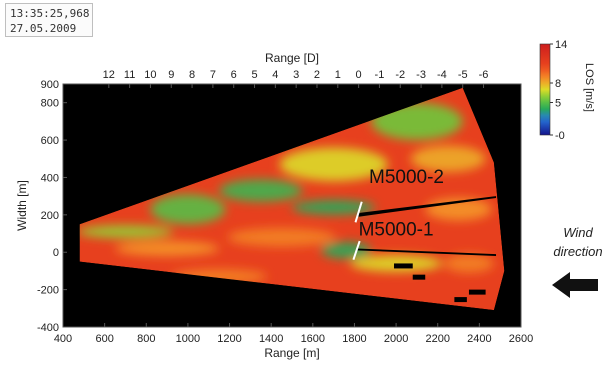 This screenshot has height=365, width=609. Describe the element at coordinates (48, 328) in the screenshot. I see `y-tick-label: -400` at that location.